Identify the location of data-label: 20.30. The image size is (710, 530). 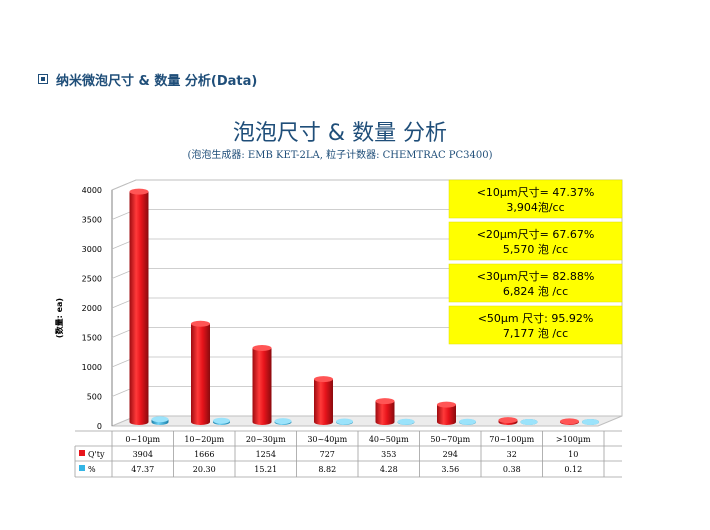
(204, 469).